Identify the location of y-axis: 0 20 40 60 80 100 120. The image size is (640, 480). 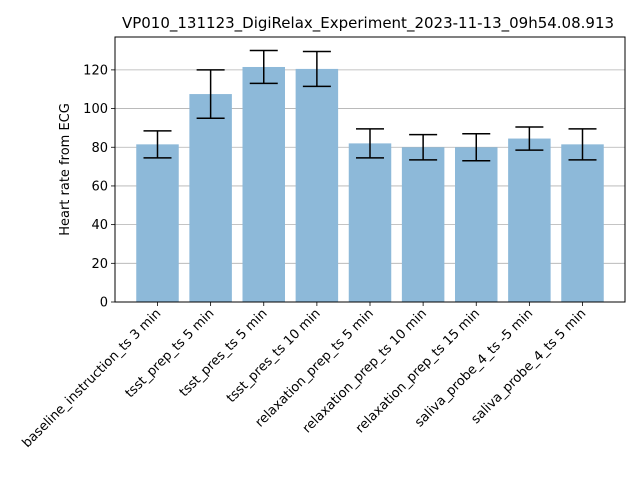
(99, 187).